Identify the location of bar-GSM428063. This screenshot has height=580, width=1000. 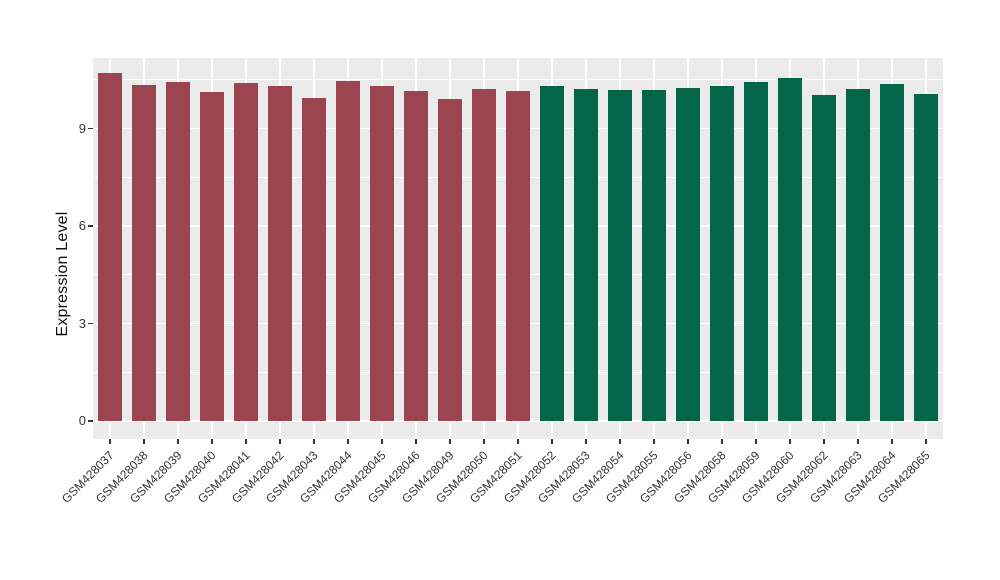
(858, 254).